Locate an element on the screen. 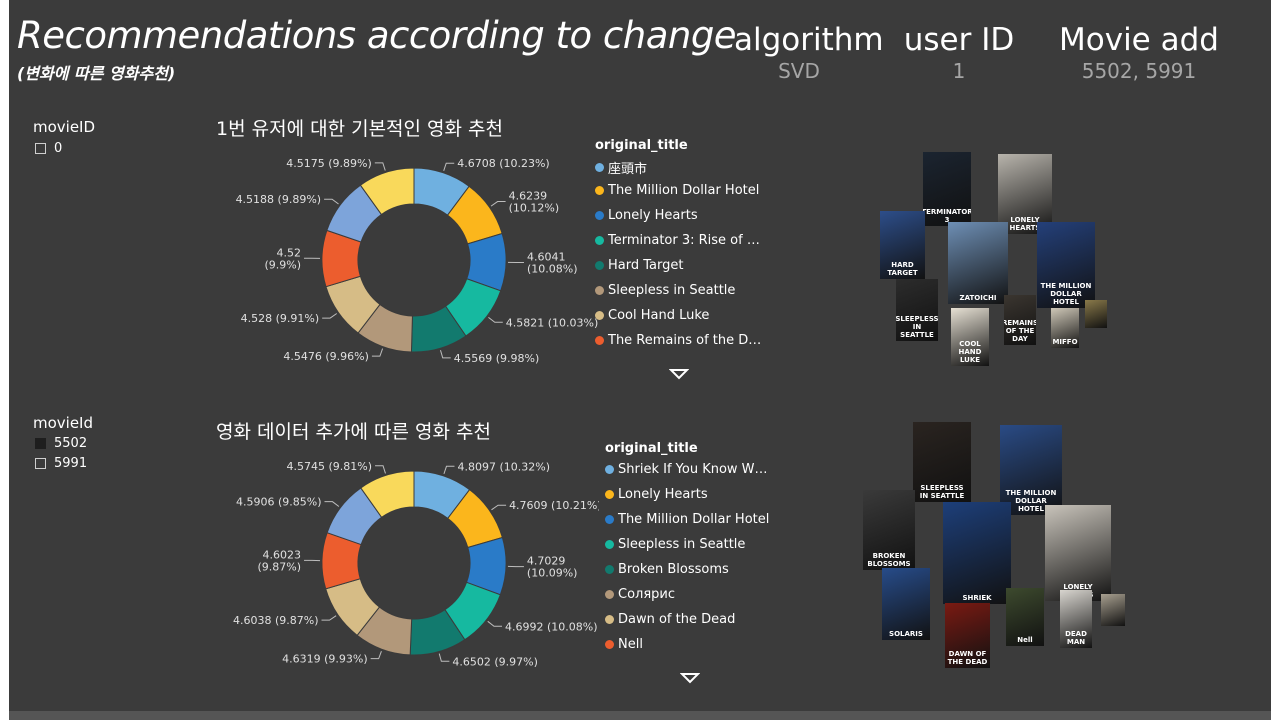 This screenshot has width=1280, height=720. legend-item: Broken Blossoms is located at coordinates (667, 569).